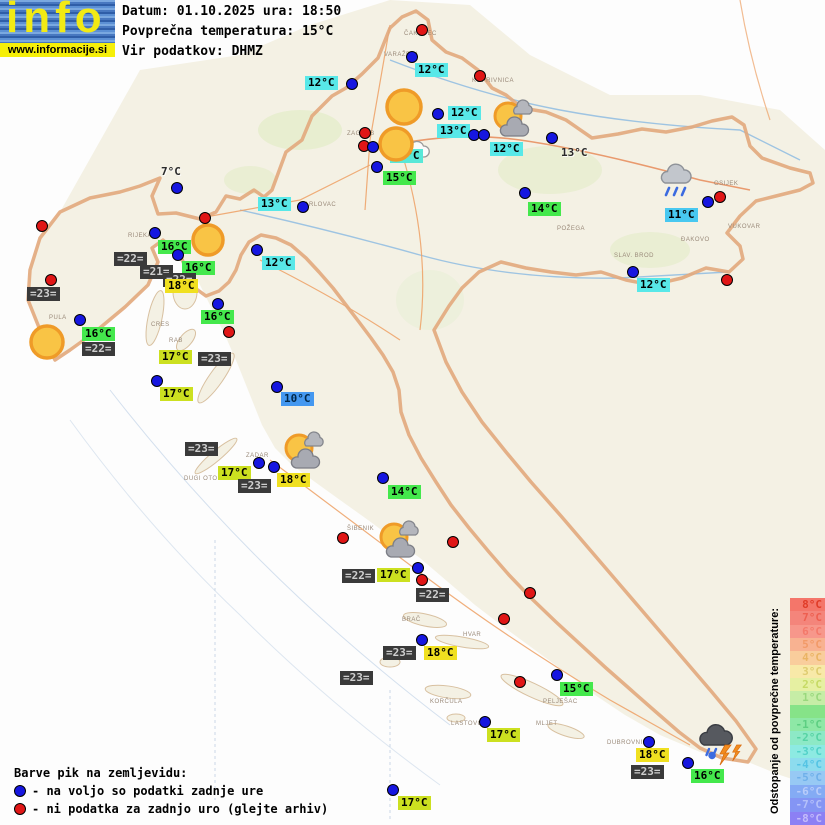  What do you see at coordinates (807, 671) in the screenshot?
I see `scale-band: 3°C` at bounding box center [807, 671].